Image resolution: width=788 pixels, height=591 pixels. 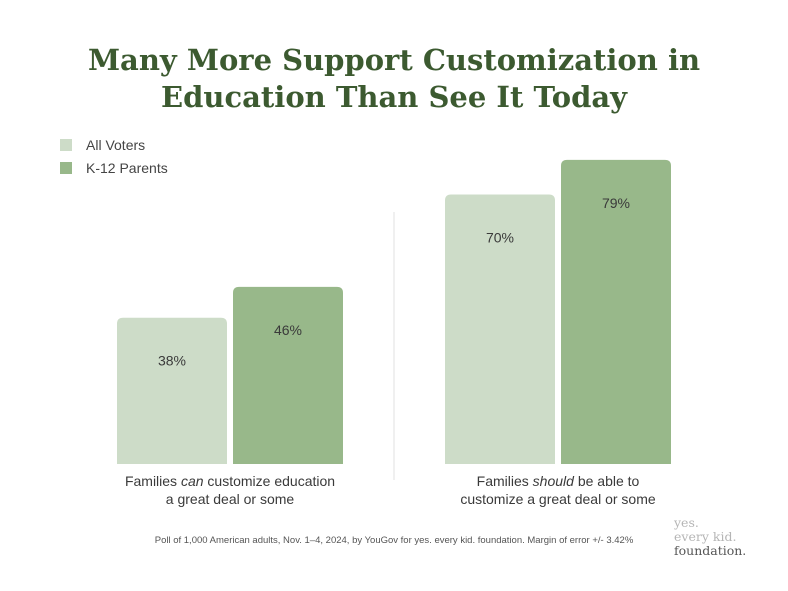 I want to click on legend-item-all-voters: All Voters, so click(x=114, y=145).